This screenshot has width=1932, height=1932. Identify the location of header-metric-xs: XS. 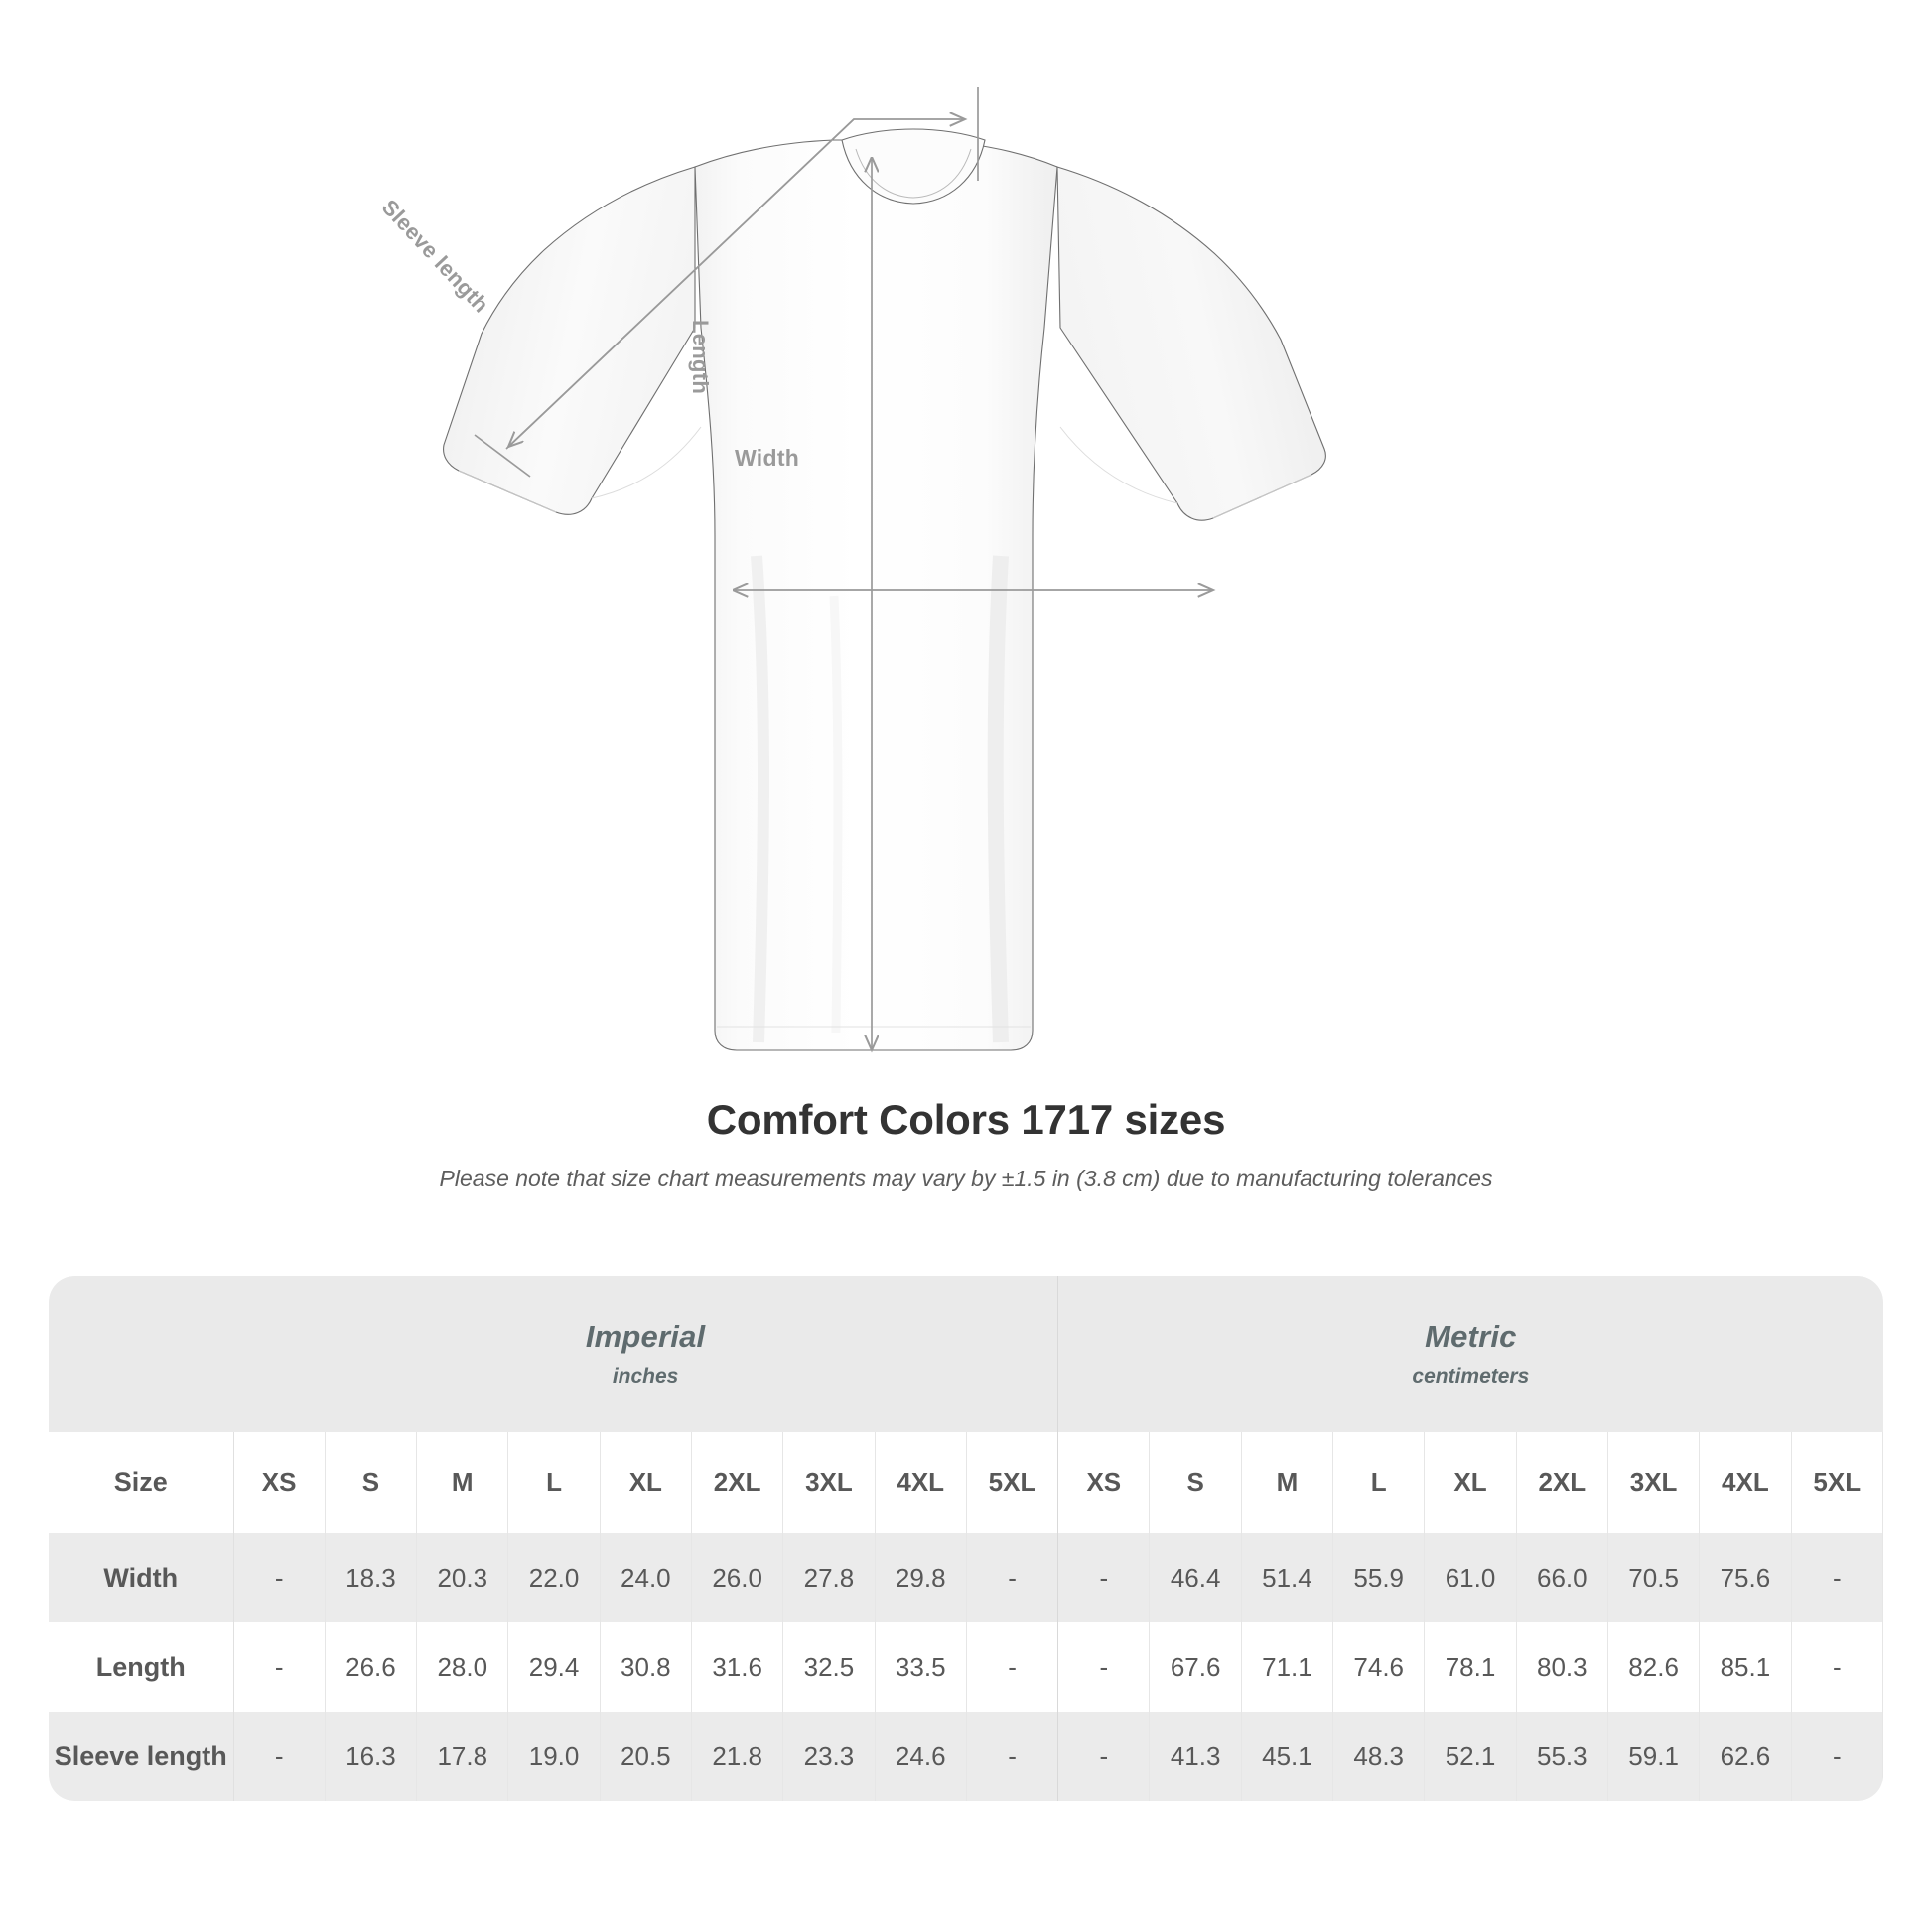
(1104, 1483).